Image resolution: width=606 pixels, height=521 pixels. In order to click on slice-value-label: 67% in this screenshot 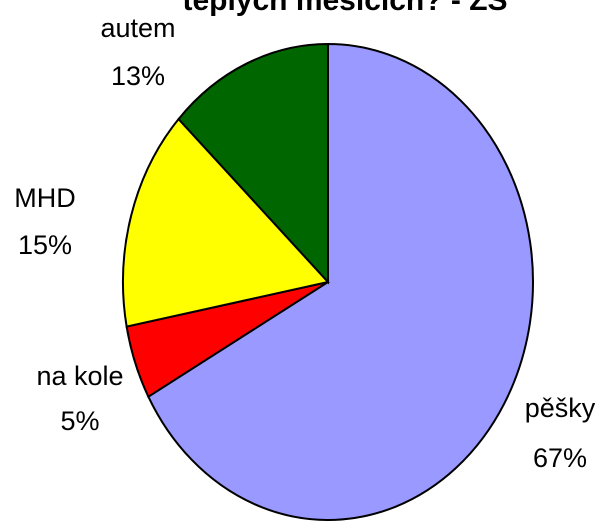, I will do `click(560, 458)`.